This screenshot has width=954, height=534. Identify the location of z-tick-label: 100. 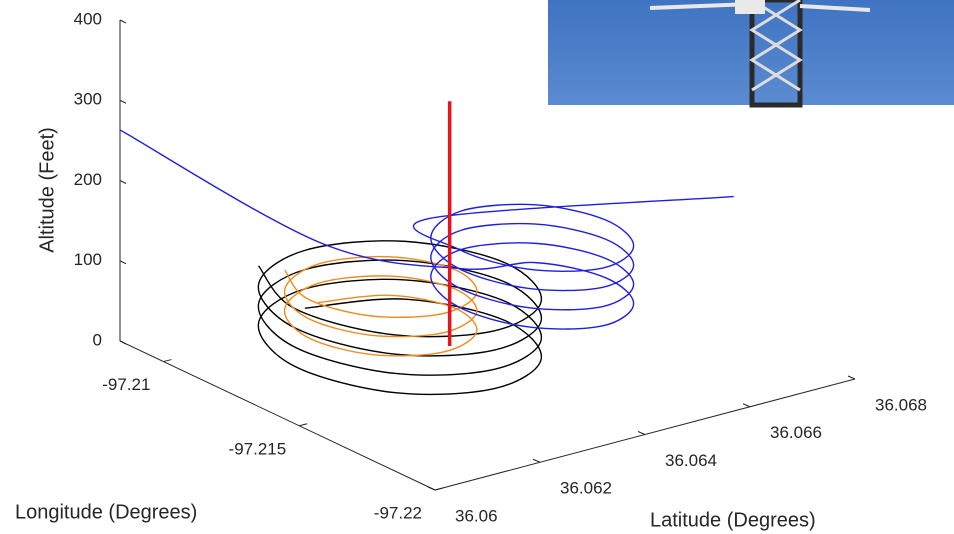
(88, 259).